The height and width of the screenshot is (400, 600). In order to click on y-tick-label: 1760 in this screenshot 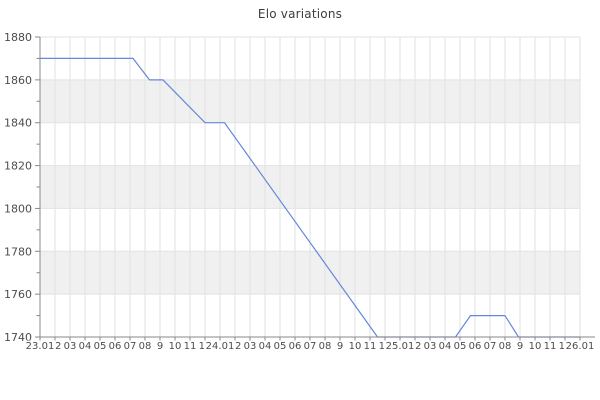, I will do `click(18, 294)`.